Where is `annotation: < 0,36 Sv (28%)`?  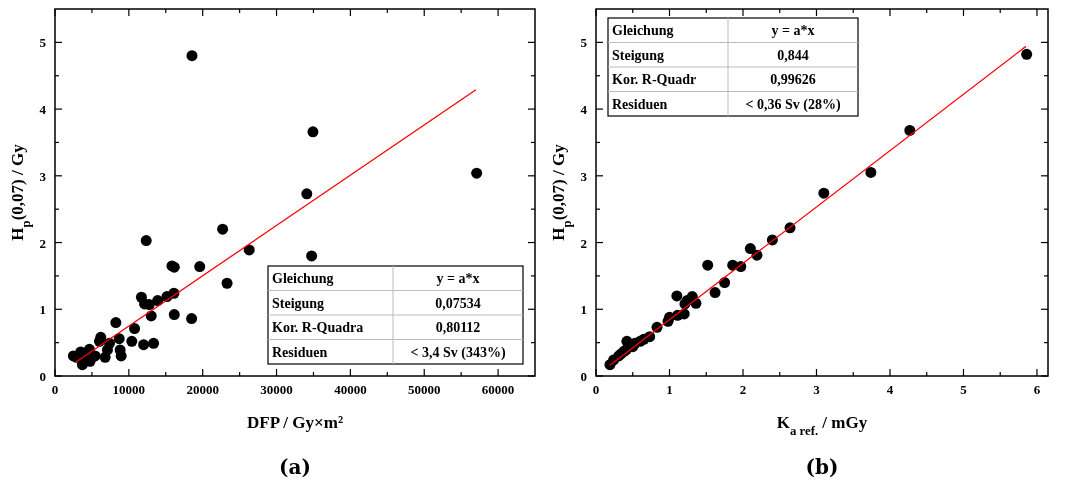
annotation: < 0,36 Sv (28%) is located at coordinates (793, 104).